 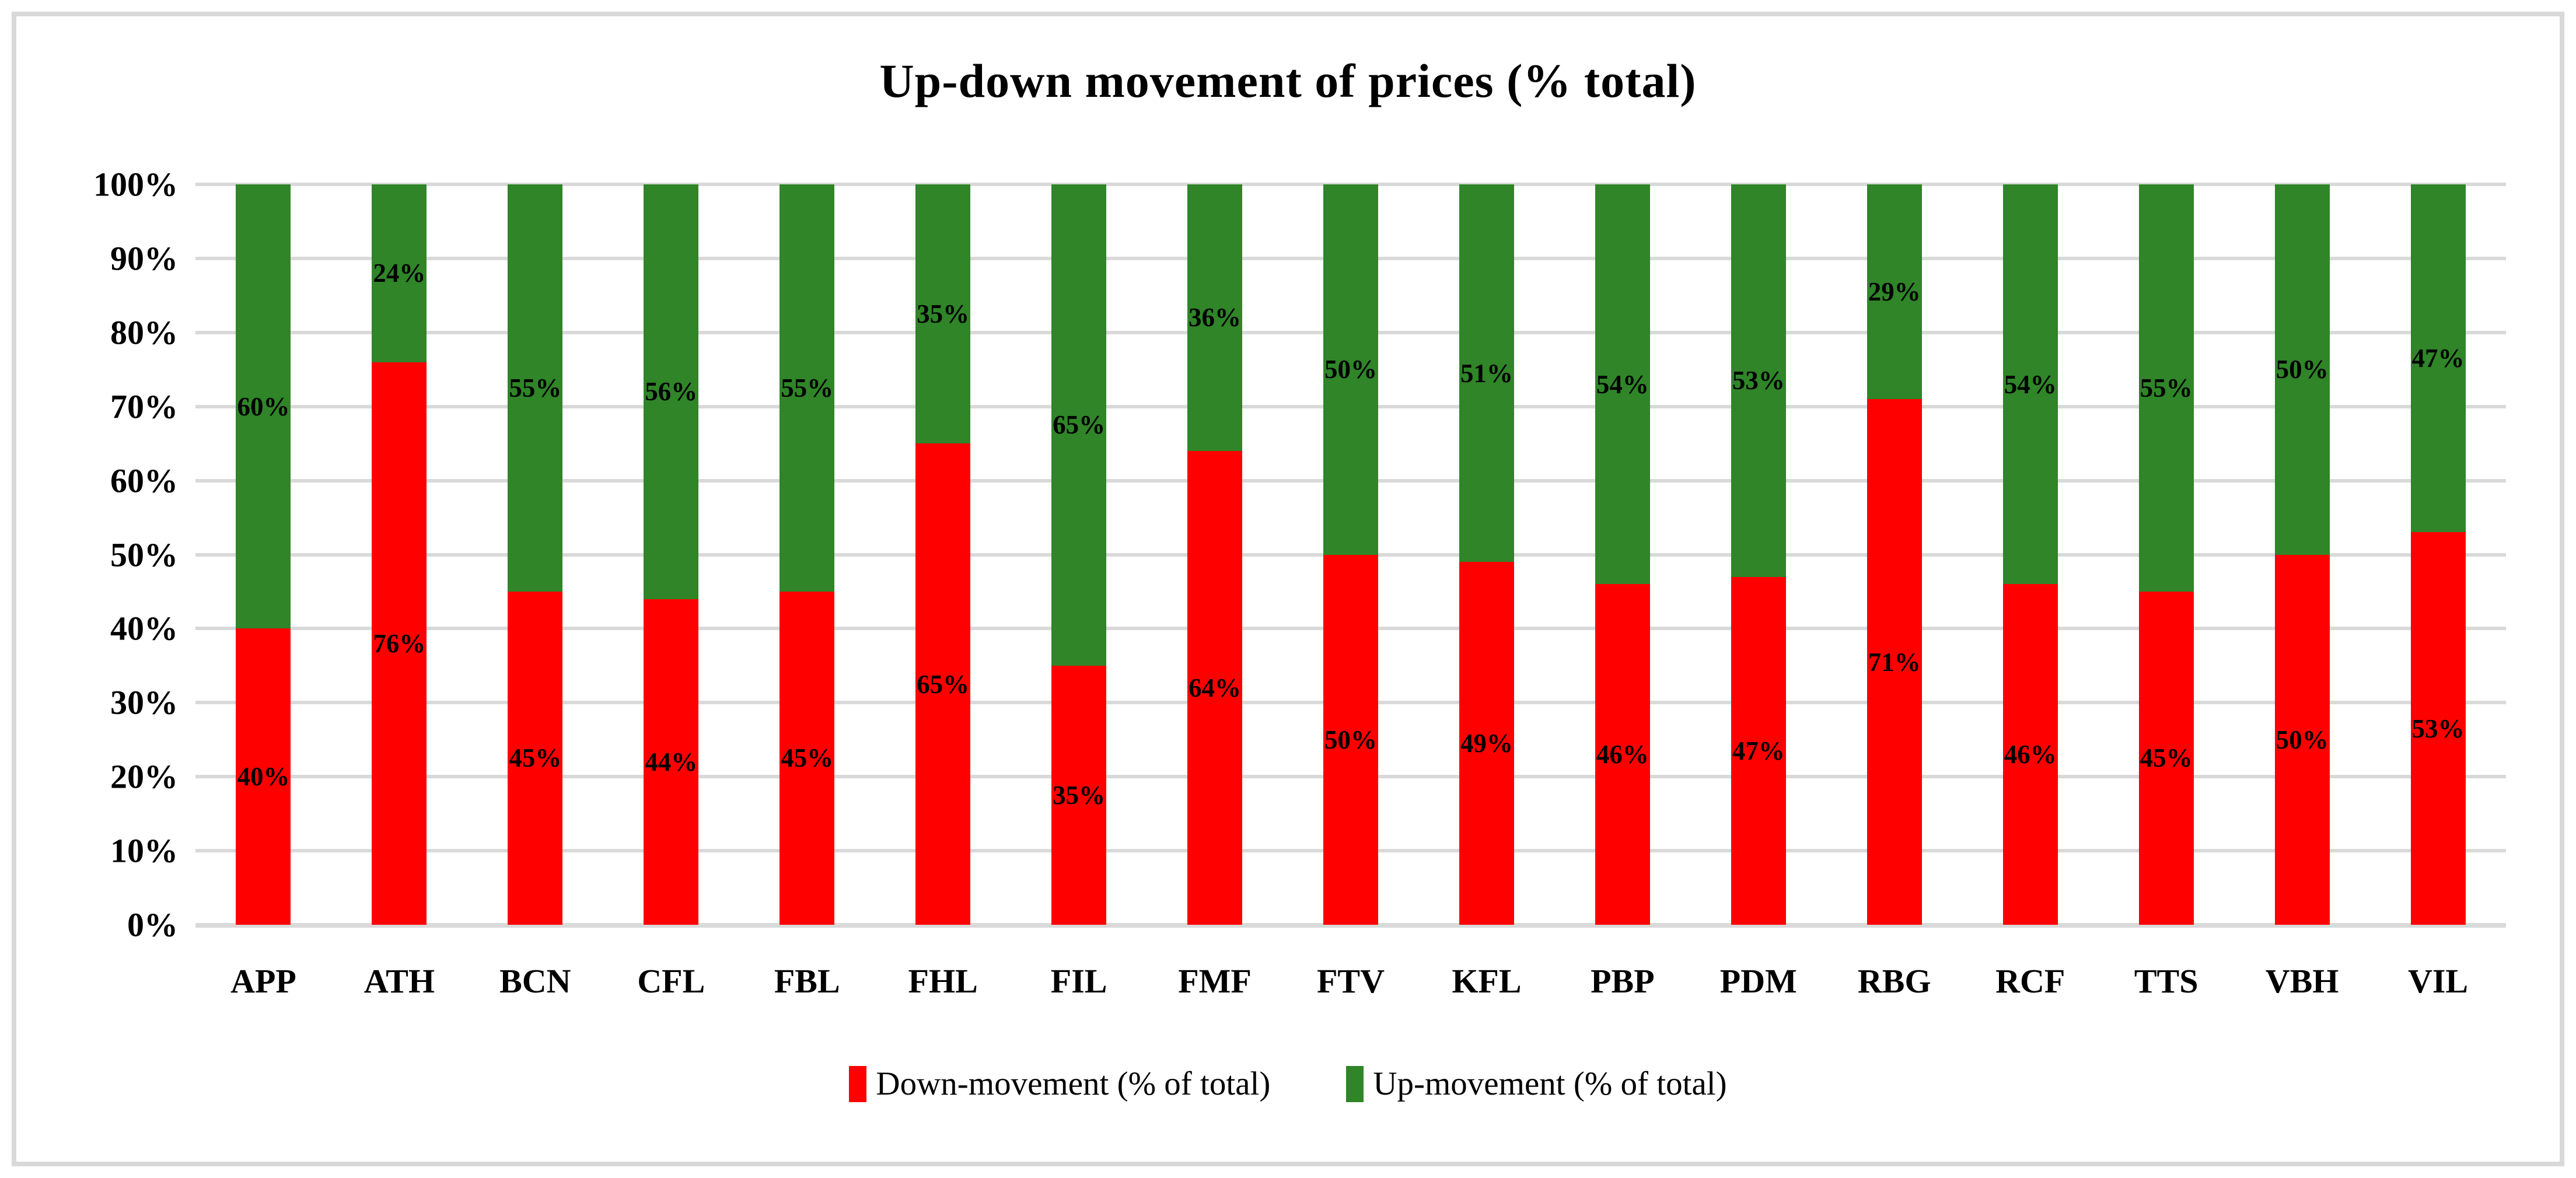 I want to click on x-tick-label-RCF: RCF, so click(x=2030, y=981).